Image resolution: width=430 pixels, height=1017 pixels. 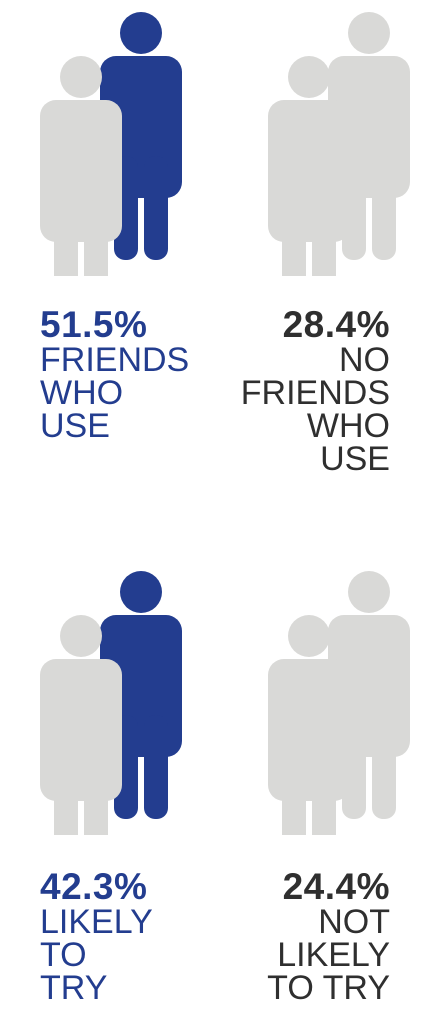 What do you see at coordinates (94, 324) in the screenshot?
I see `stat-value: 51.5%` at bounding box center [94, 324].